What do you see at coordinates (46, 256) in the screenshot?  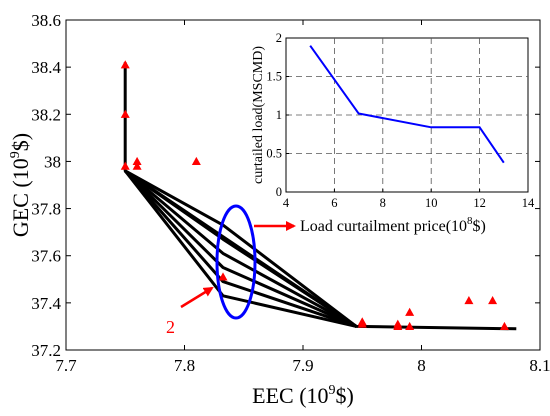 I see `y-tick-label: 37.6` at bounding box center [46, 256].